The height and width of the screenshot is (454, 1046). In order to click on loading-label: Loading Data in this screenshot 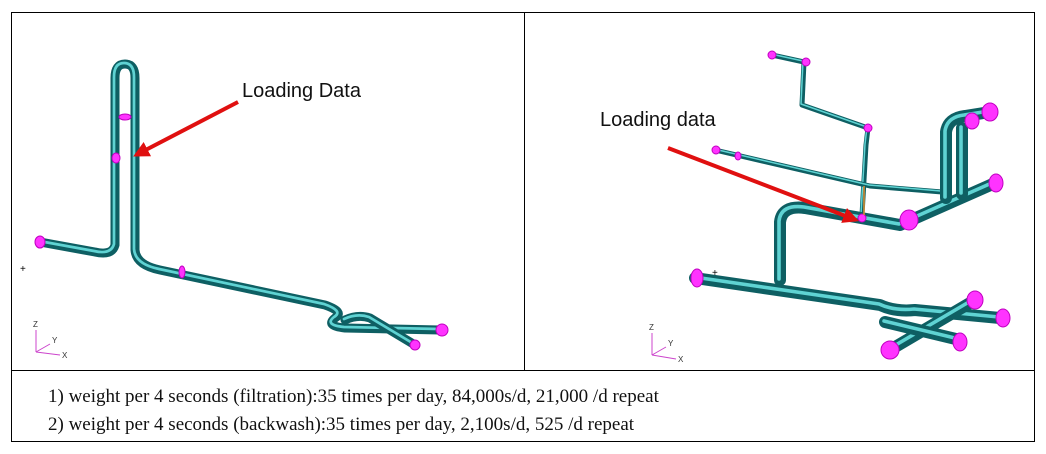, I will do `click(302, 91)`.